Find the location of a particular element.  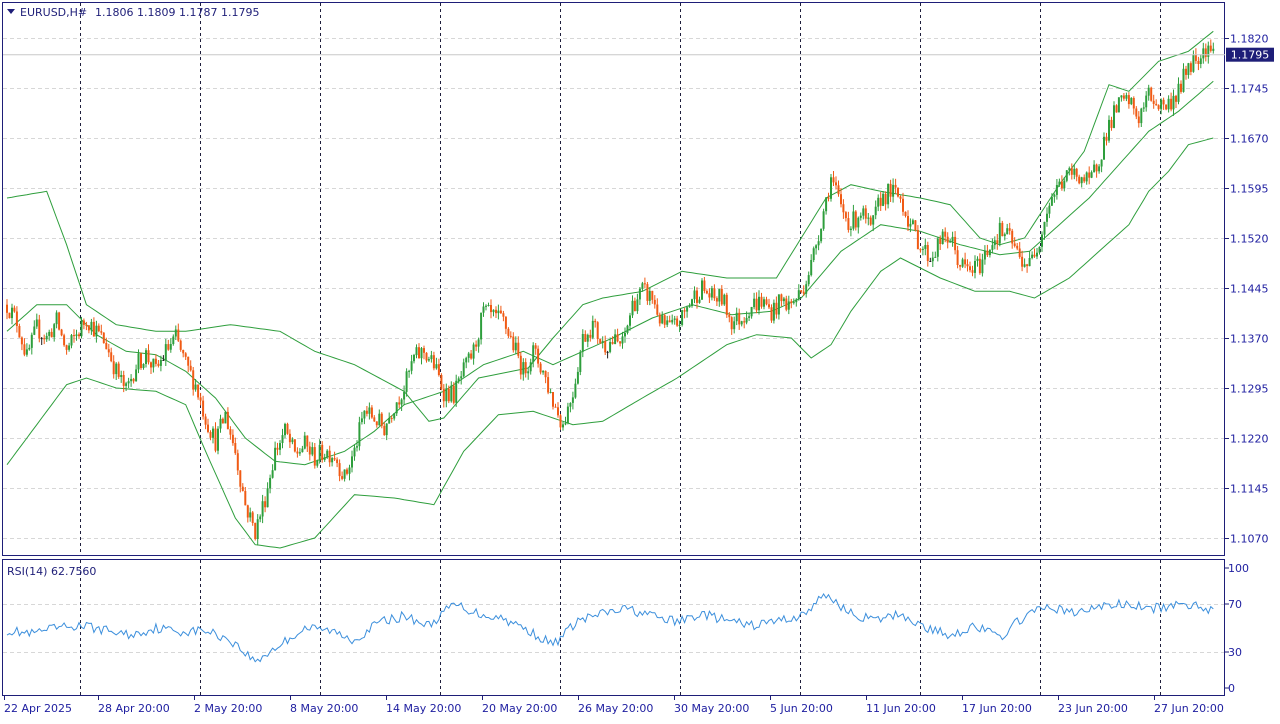

time-tick-label: 22 Apr 2025 is located at coordinates (38, 708).